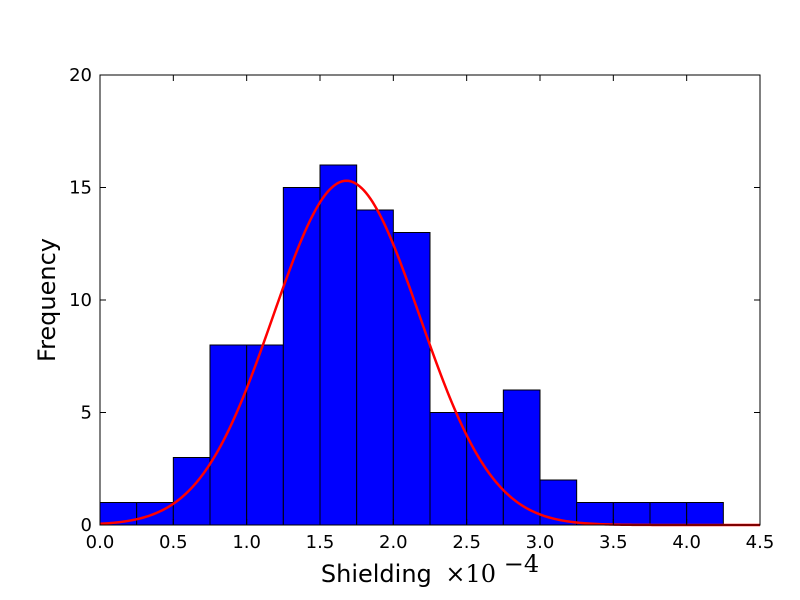  What do you see at coordinates (86, 413) in the screenshot?
I see `y-tick-label: 5` at bounding box center [86, 413].